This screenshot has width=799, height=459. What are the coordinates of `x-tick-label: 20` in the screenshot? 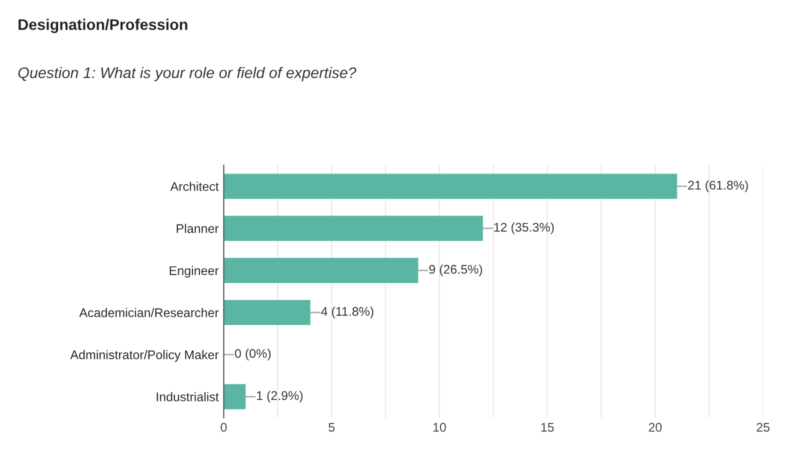 It's located at (655, 427).